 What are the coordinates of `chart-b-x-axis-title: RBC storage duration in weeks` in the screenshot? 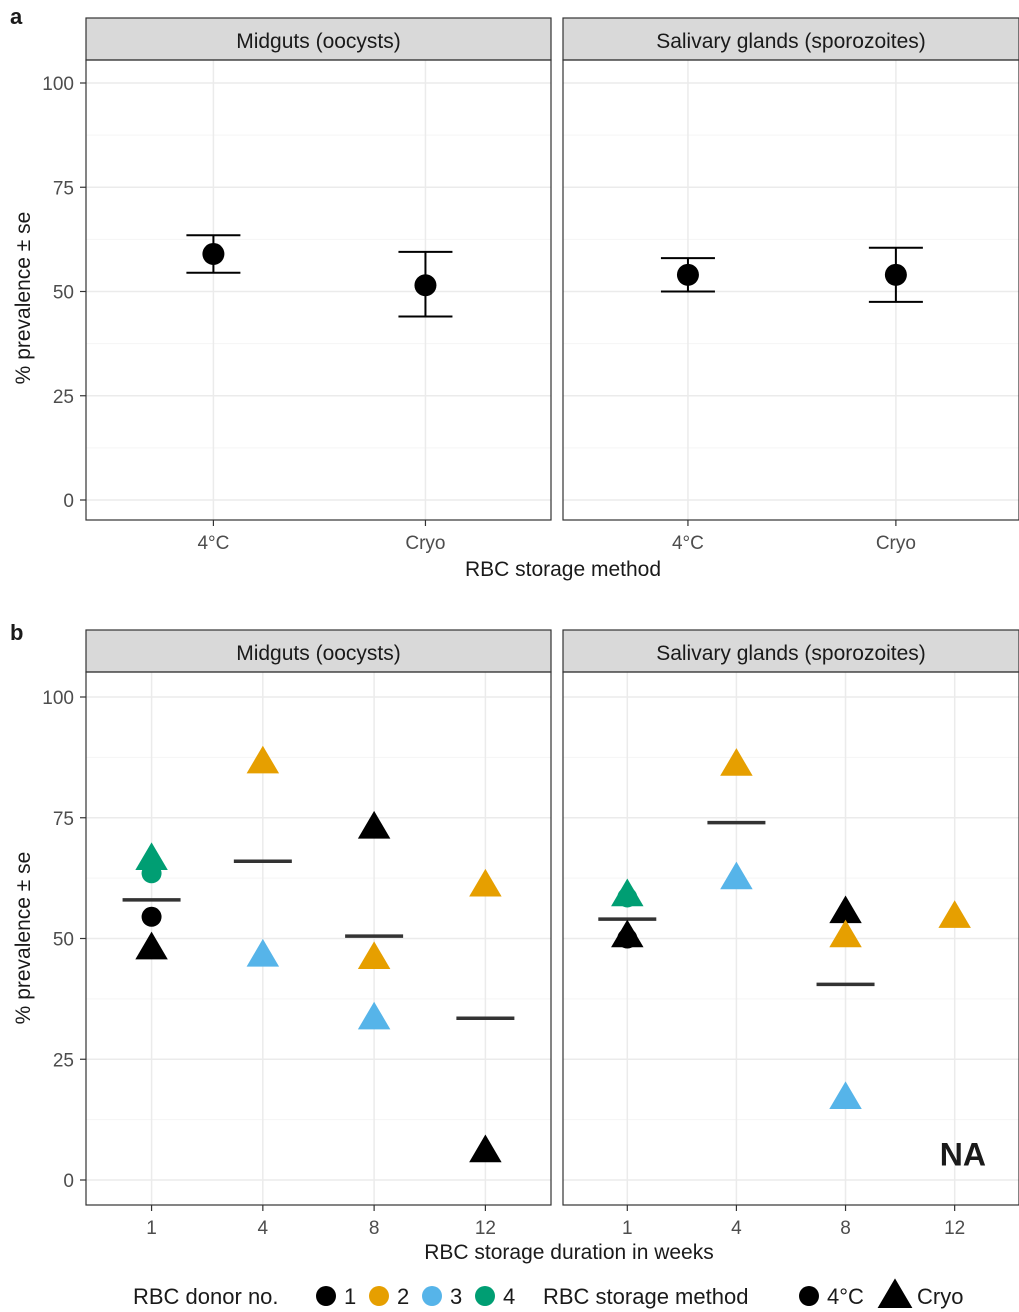 It's located at (568, 1252).